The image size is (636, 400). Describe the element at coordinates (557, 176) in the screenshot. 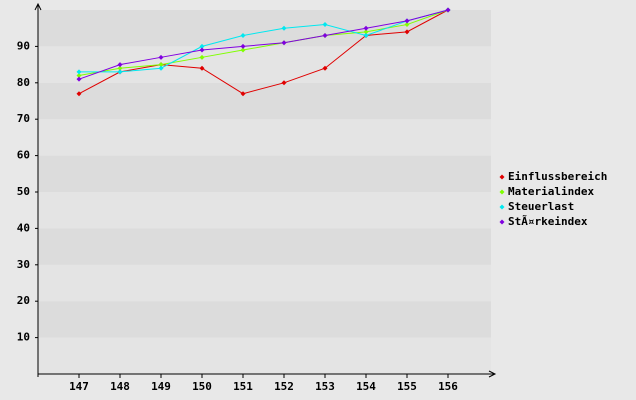

I see `legend-label: Einflussbereich` at that location.